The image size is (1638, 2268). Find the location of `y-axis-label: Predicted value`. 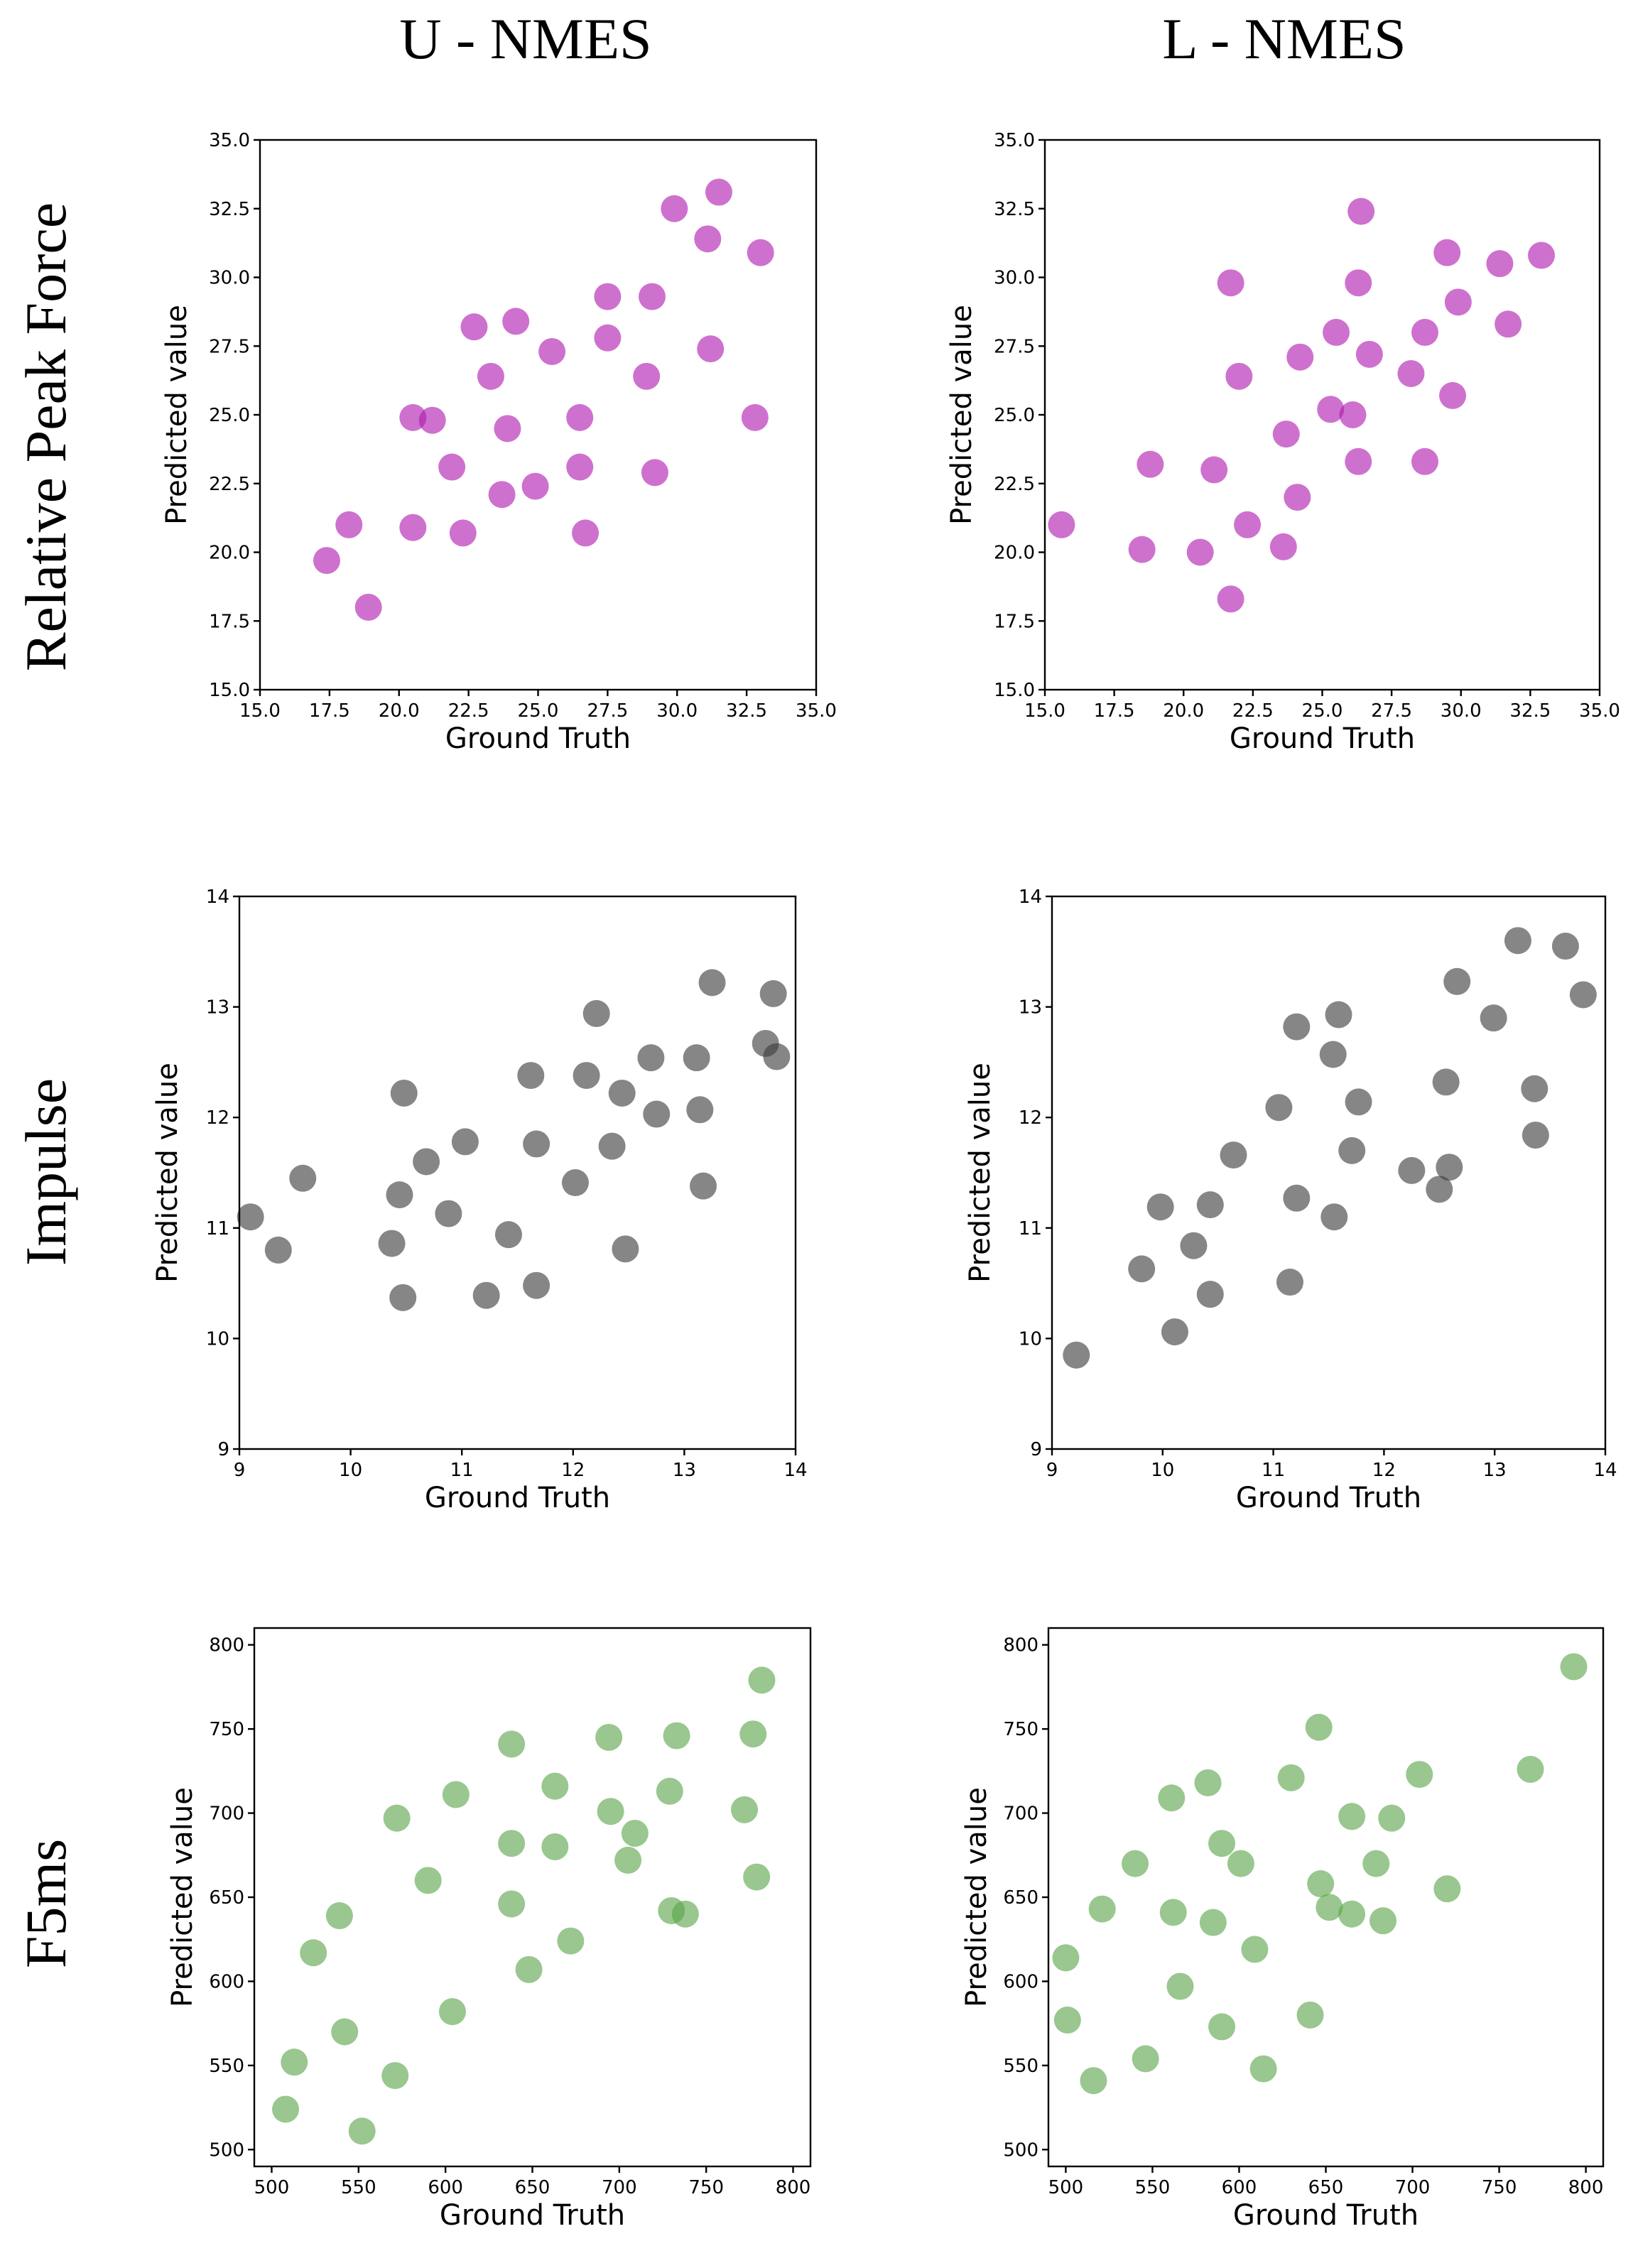

y-axis-label: Predicted value is located at coordinates (981, 1173).